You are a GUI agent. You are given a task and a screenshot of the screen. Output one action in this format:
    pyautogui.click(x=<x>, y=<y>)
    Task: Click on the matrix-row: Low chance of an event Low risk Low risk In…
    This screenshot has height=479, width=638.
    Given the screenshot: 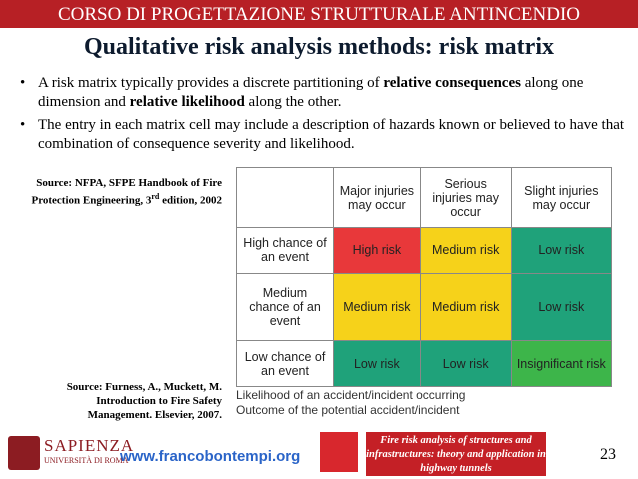 What is the action you would take?
    pyautogui.click(x=424, y=363)
    